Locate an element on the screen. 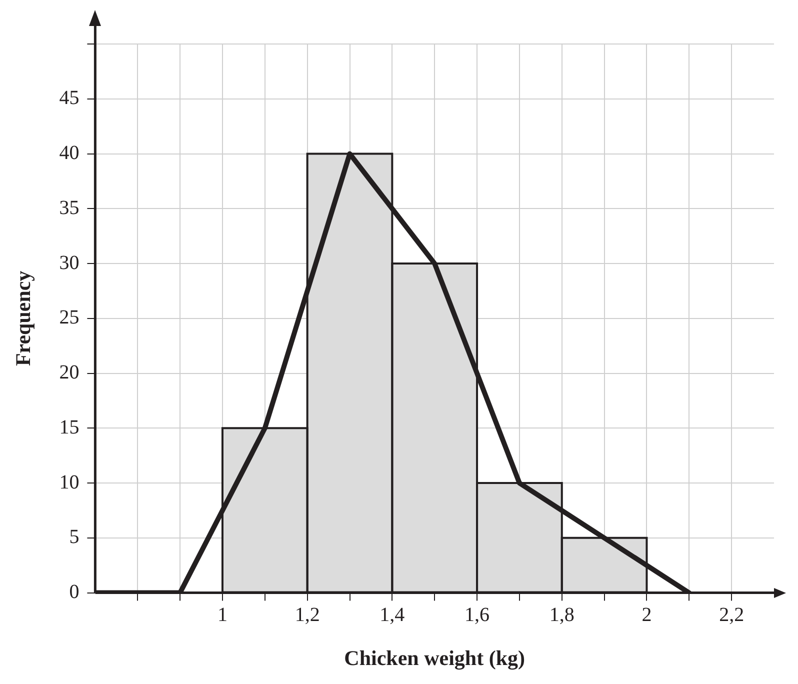 The image size is (798, 684). y-tick-label: 45 is located at coordinates (69, 98).